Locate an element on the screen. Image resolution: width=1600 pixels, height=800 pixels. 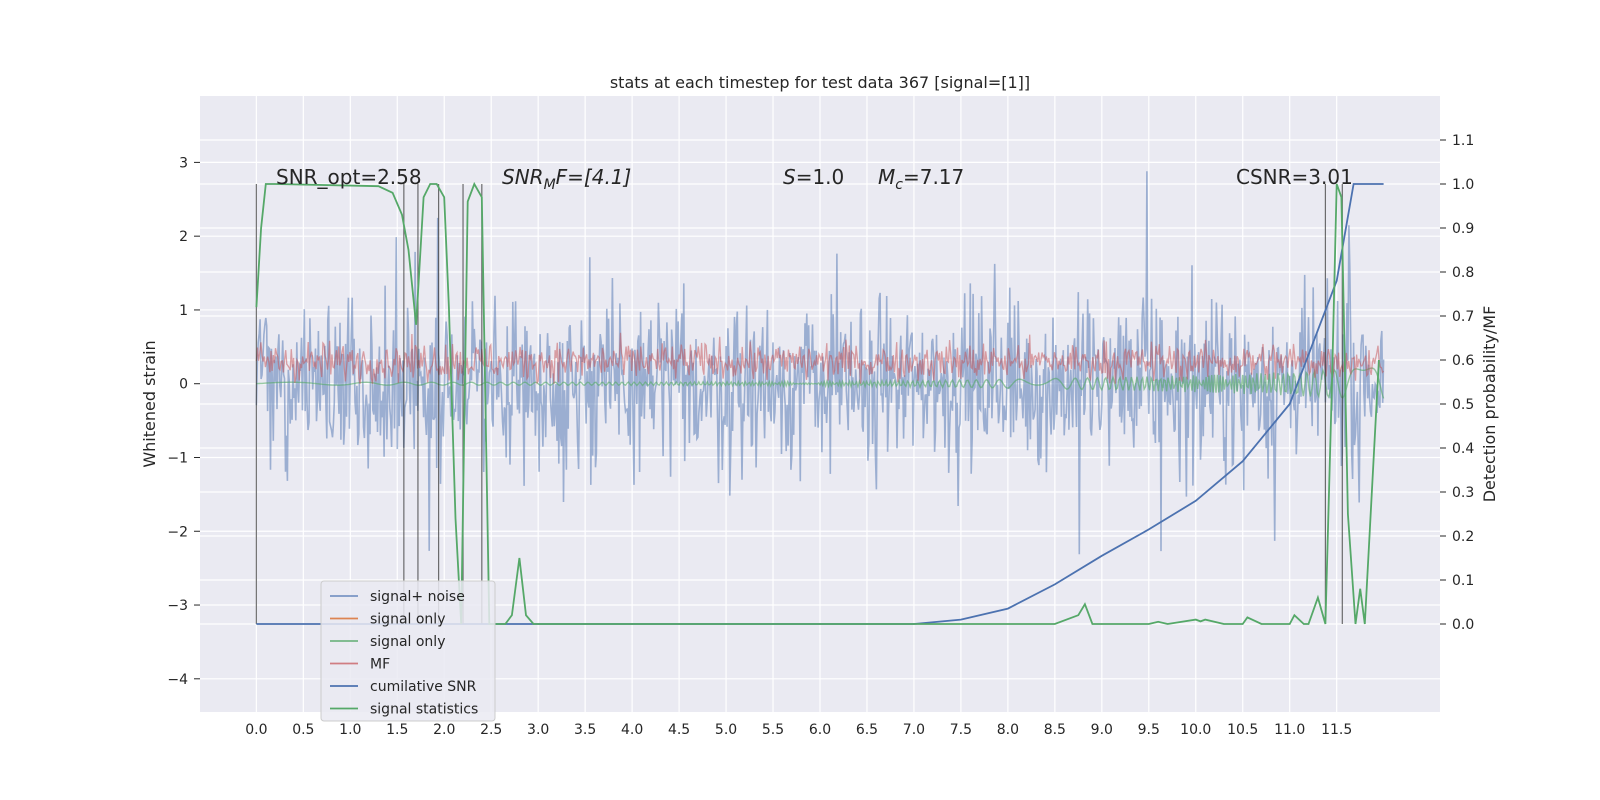
x-tick-label: 3.0 is located at coordinates (538, 730).